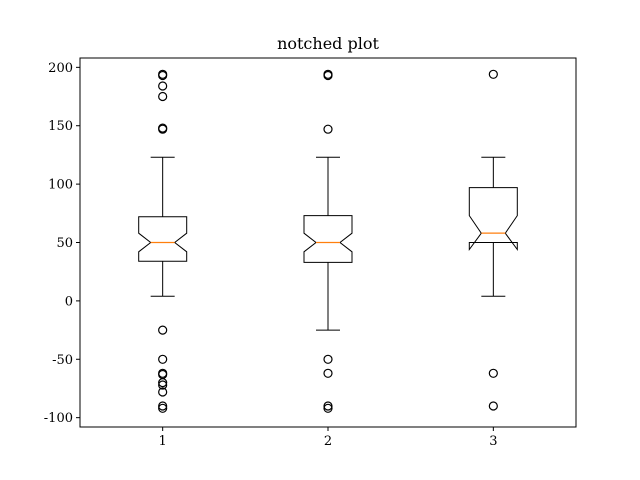 Image resolution: width=640 pixels, height=480 pixels. What do you see at coordinates (493, 441) in the screenshot?
I see `x-tick-label: 3` at bounding box center [493, 441].